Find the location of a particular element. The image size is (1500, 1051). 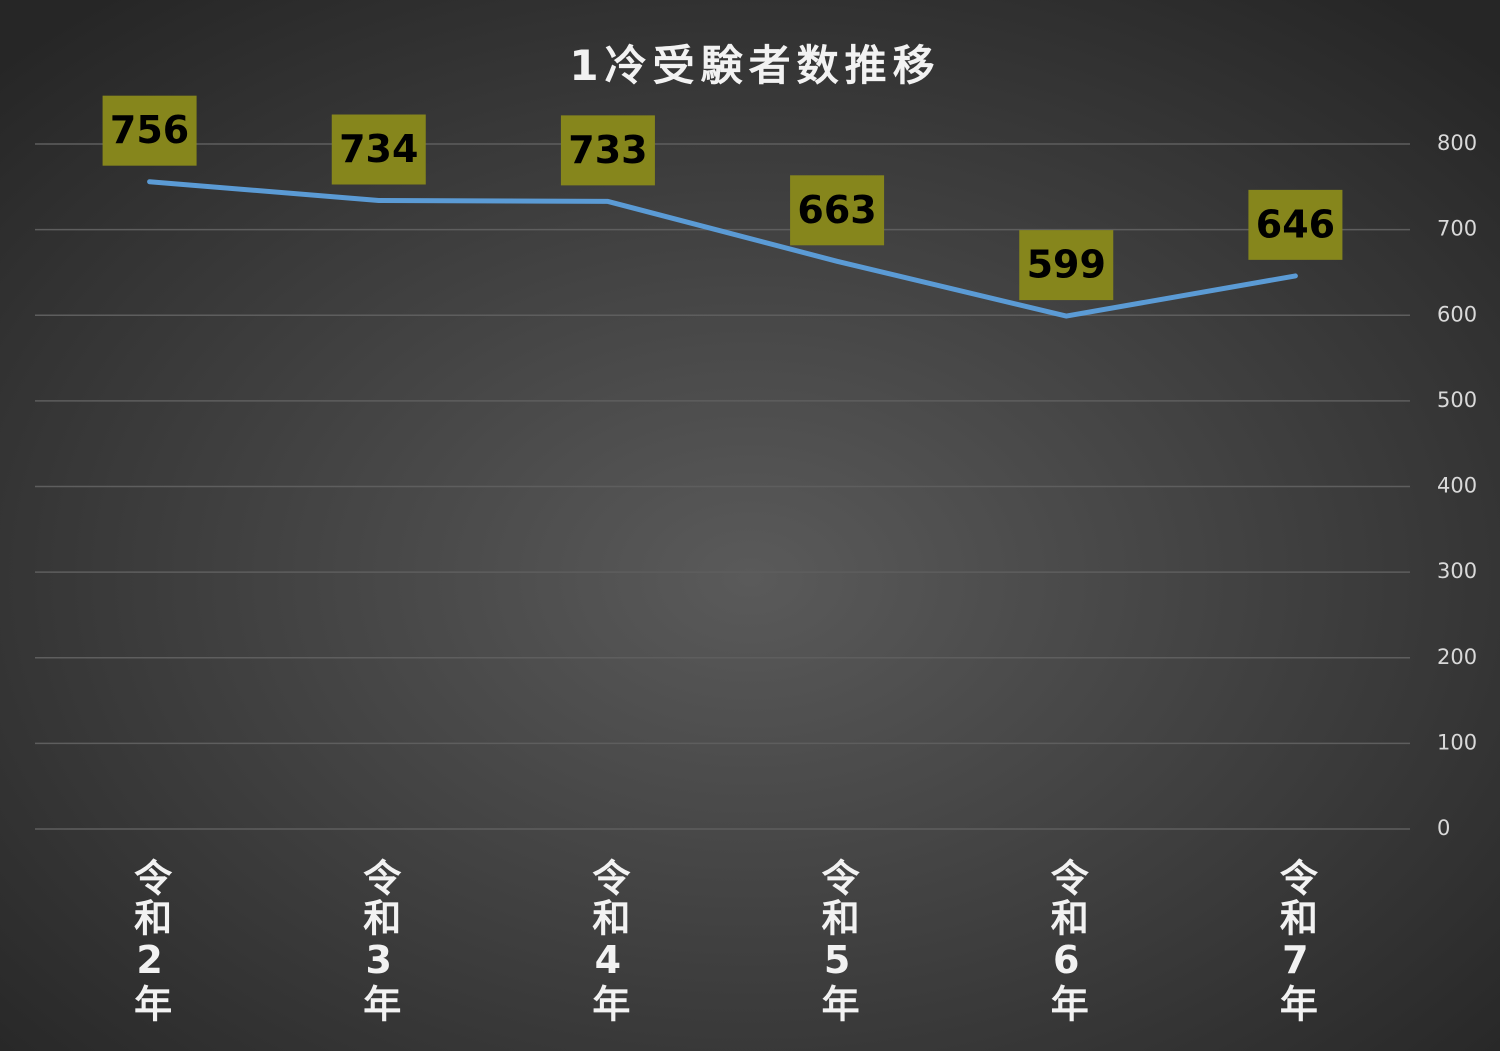

chart-title: 1冷受験者数推移 is located at coordinates (754, 65).